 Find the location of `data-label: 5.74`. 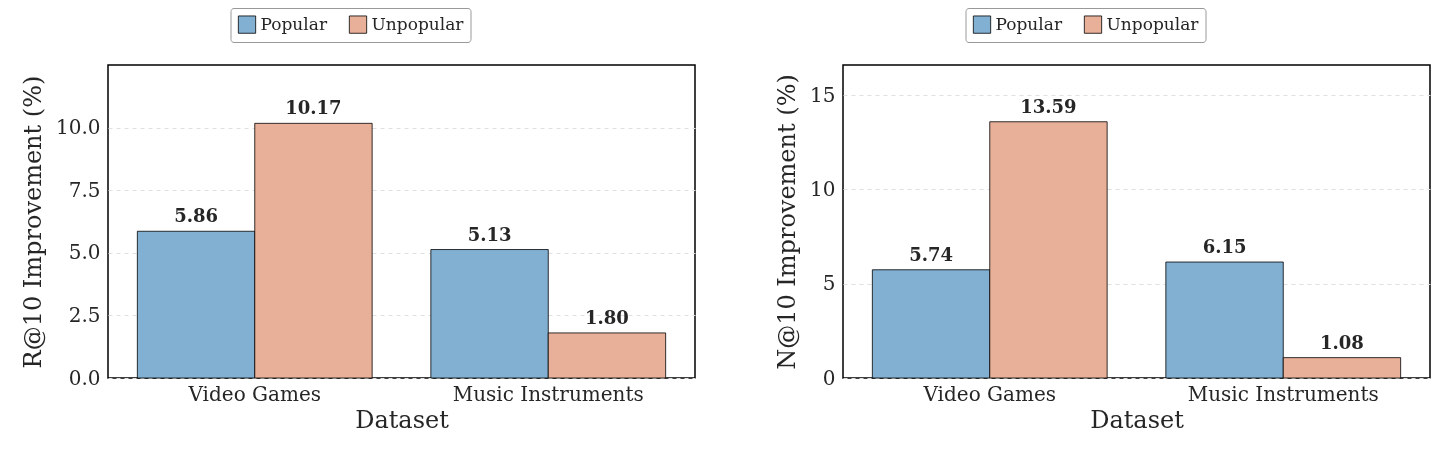

data-label: 5.74 is located at coordinates (931, 254).